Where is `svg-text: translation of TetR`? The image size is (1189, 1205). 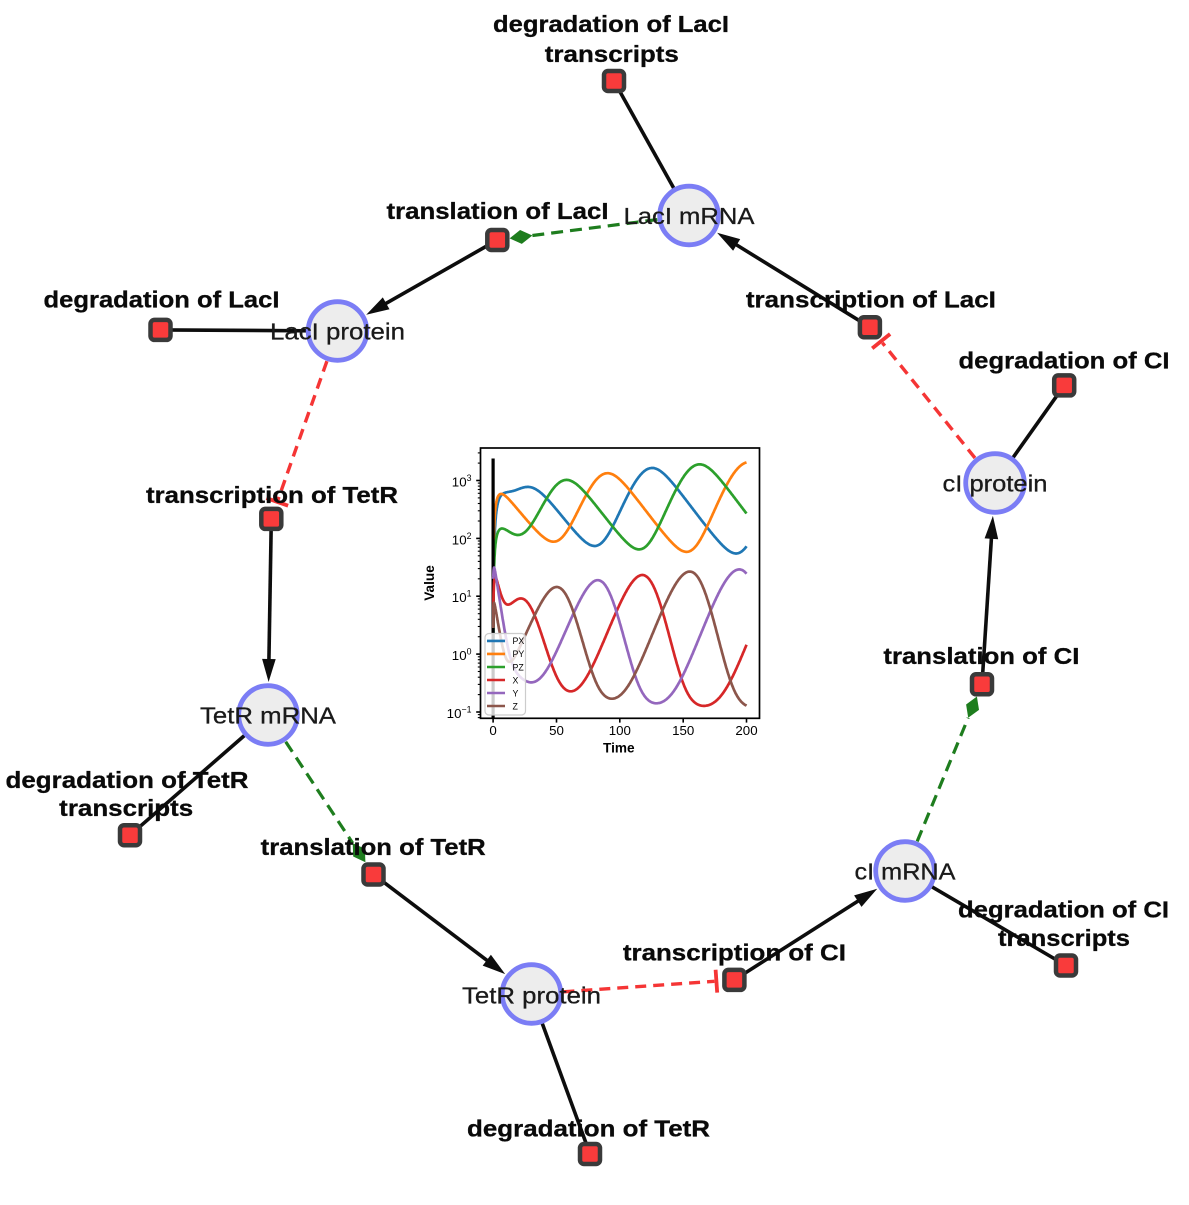 svg-text: translation of TetR is located at coordinates (373, 847).